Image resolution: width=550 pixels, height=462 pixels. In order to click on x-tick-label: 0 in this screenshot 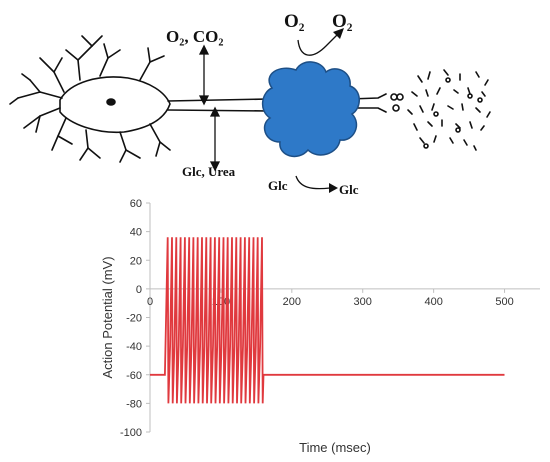, I will do `click(150, 302)`.